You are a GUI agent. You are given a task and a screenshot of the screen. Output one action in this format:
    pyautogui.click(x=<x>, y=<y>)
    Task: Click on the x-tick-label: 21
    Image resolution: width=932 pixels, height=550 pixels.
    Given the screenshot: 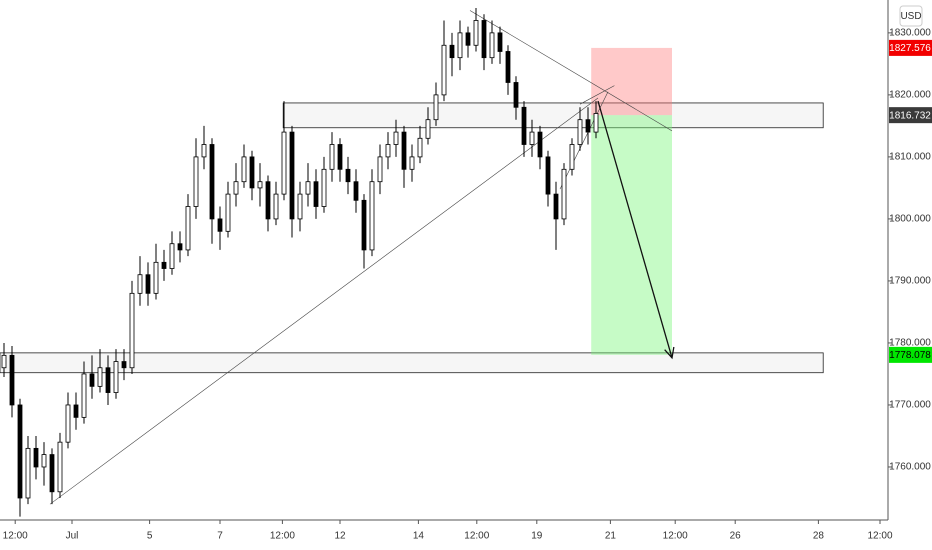 What is the action you would take?
    pyautogui.click(x=611, y=536)
    